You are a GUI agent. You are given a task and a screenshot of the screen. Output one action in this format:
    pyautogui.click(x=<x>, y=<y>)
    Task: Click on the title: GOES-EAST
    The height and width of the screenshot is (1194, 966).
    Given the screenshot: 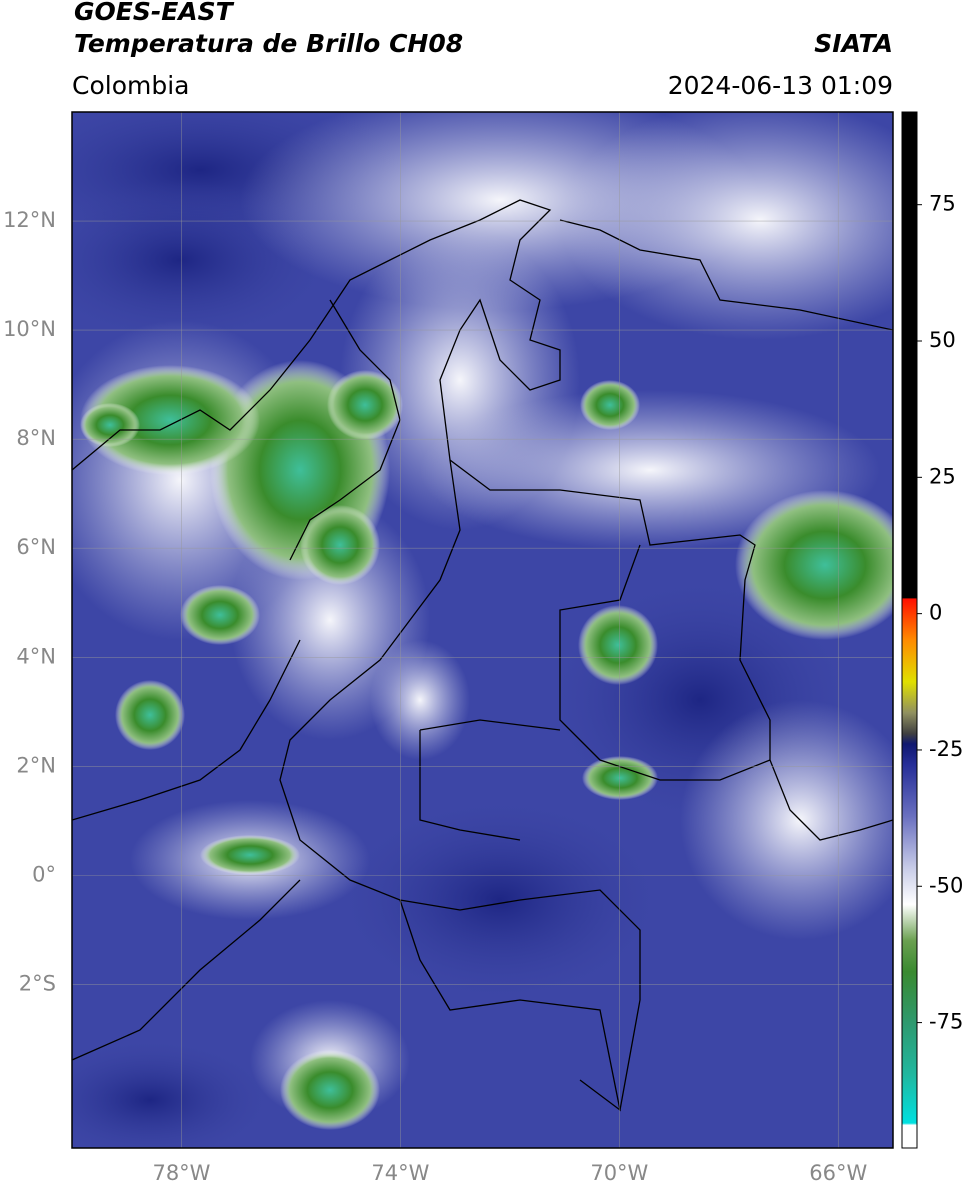 What is the action you would take?
    pyautogui.click(x=154, y=13)
    